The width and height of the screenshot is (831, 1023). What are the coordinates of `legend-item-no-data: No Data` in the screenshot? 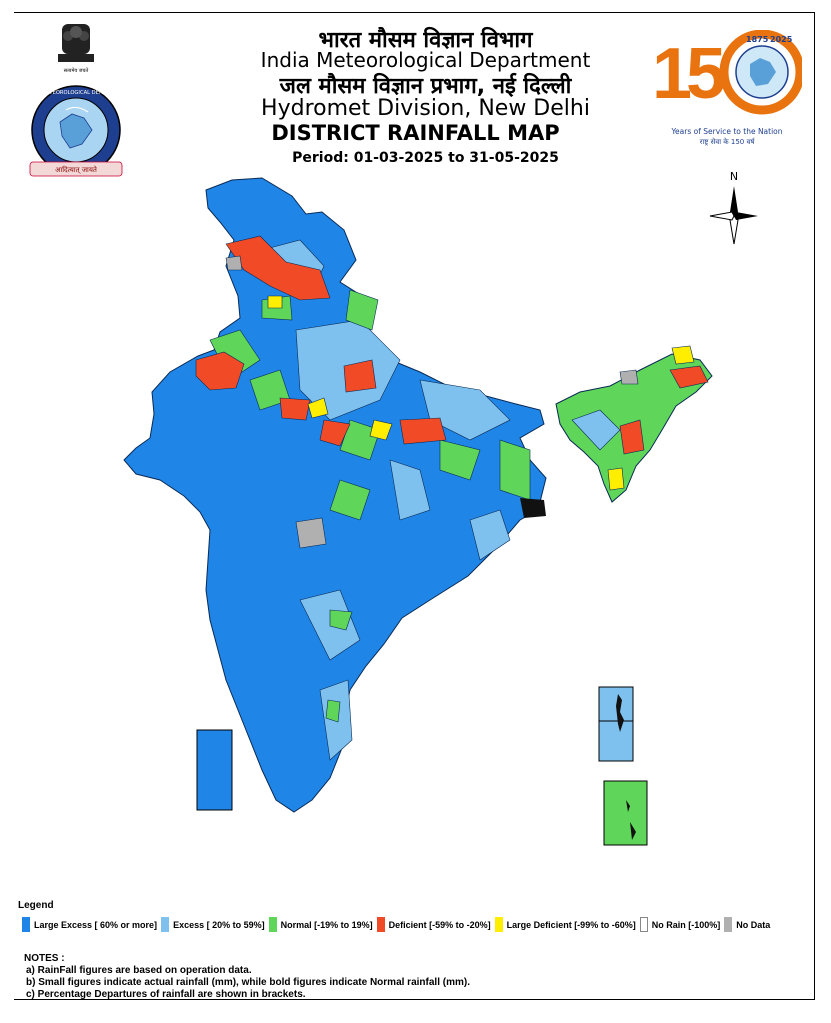 It's located at (747, 924).